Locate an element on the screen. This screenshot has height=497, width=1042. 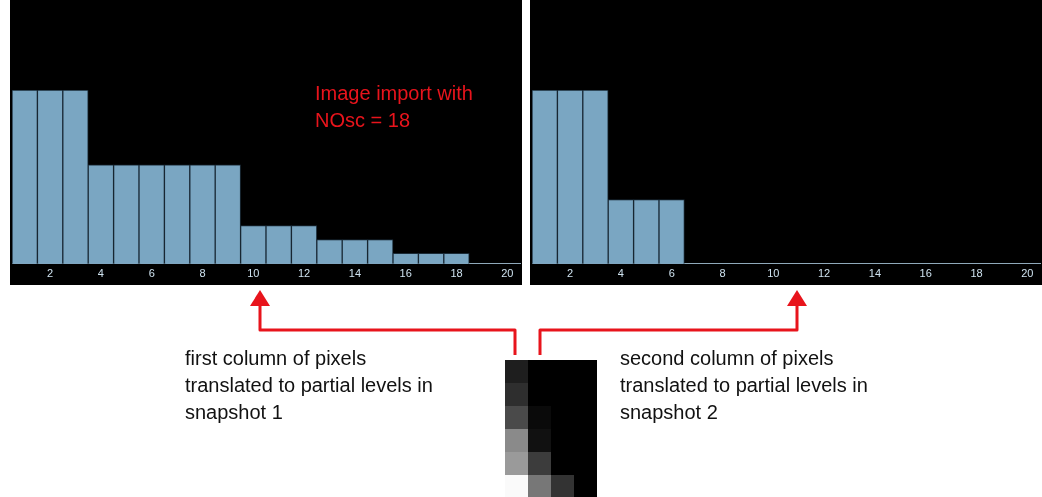
text: second column of pixels translated to partial levels in snapshot 2 is located at coordinates (744, 385).